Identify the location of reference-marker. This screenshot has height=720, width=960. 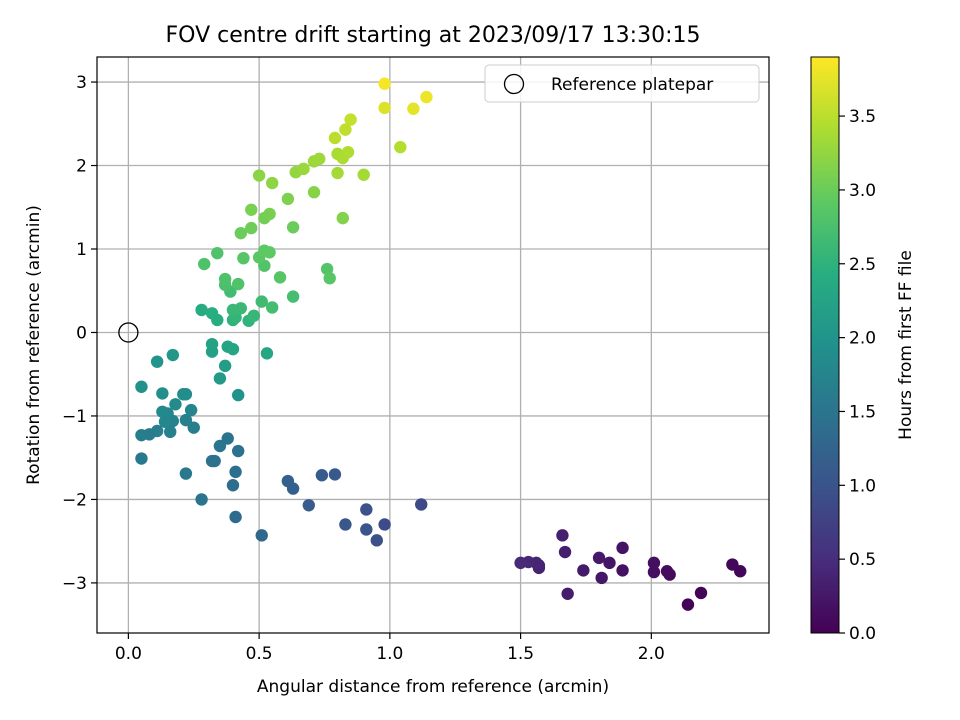
(128, 332).